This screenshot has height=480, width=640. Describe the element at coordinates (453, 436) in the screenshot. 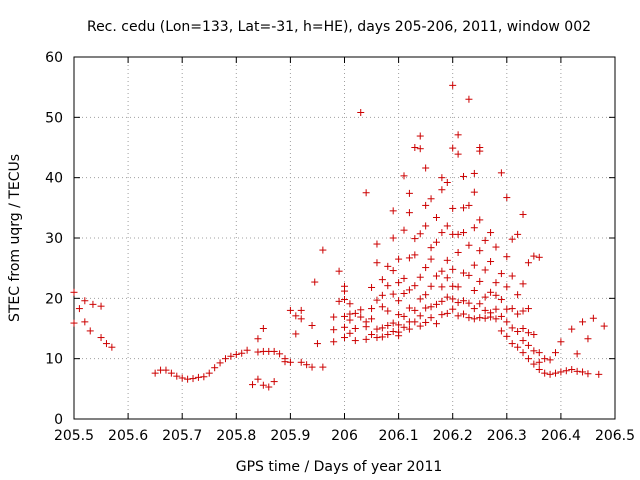

I see `x-tick-label: 206.2` at that location.